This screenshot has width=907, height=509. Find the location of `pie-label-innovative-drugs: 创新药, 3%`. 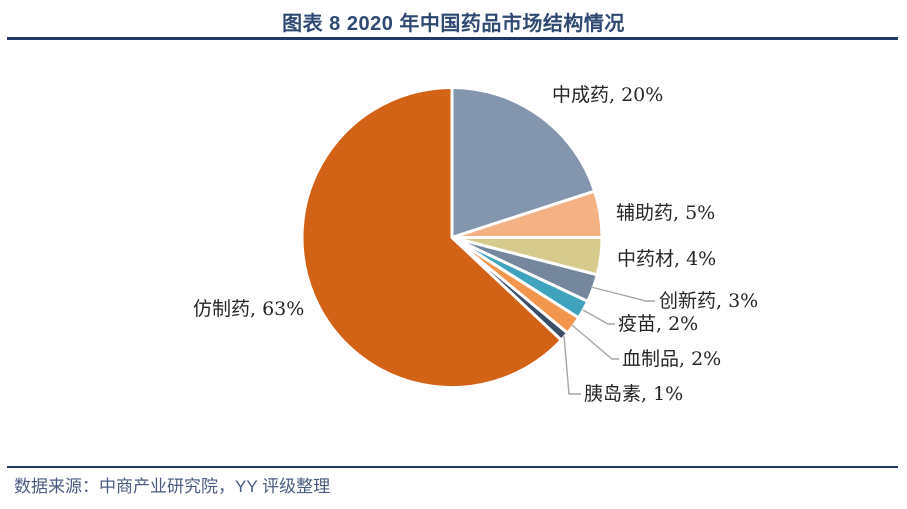

pie-label-innovative-drugs: 创新药, 3% is located at coordinates (709, 301).